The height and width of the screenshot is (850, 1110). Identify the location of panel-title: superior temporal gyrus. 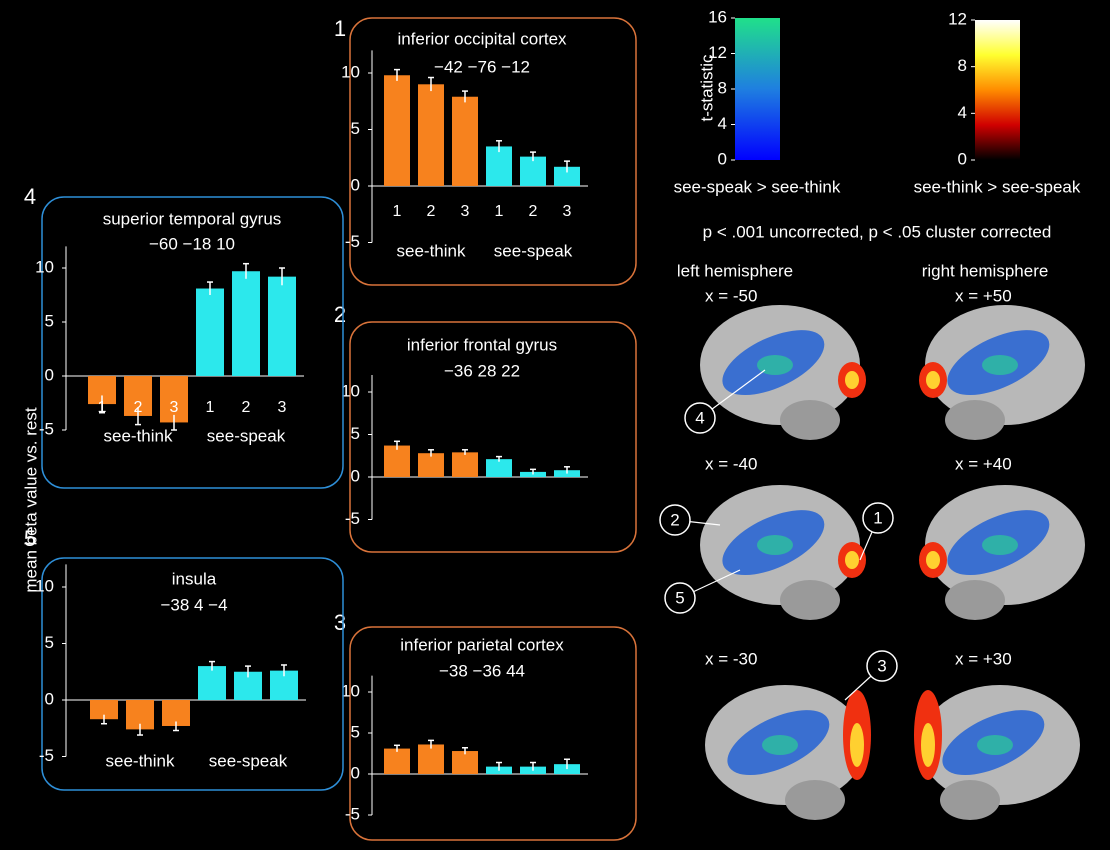
(192, 218).